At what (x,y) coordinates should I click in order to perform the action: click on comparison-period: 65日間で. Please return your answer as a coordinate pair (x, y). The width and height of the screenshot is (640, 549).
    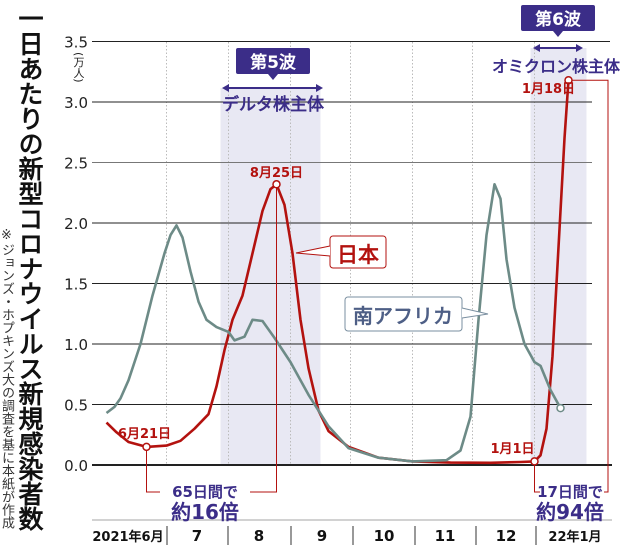
    Looking at the image, I should click on (205, 492).